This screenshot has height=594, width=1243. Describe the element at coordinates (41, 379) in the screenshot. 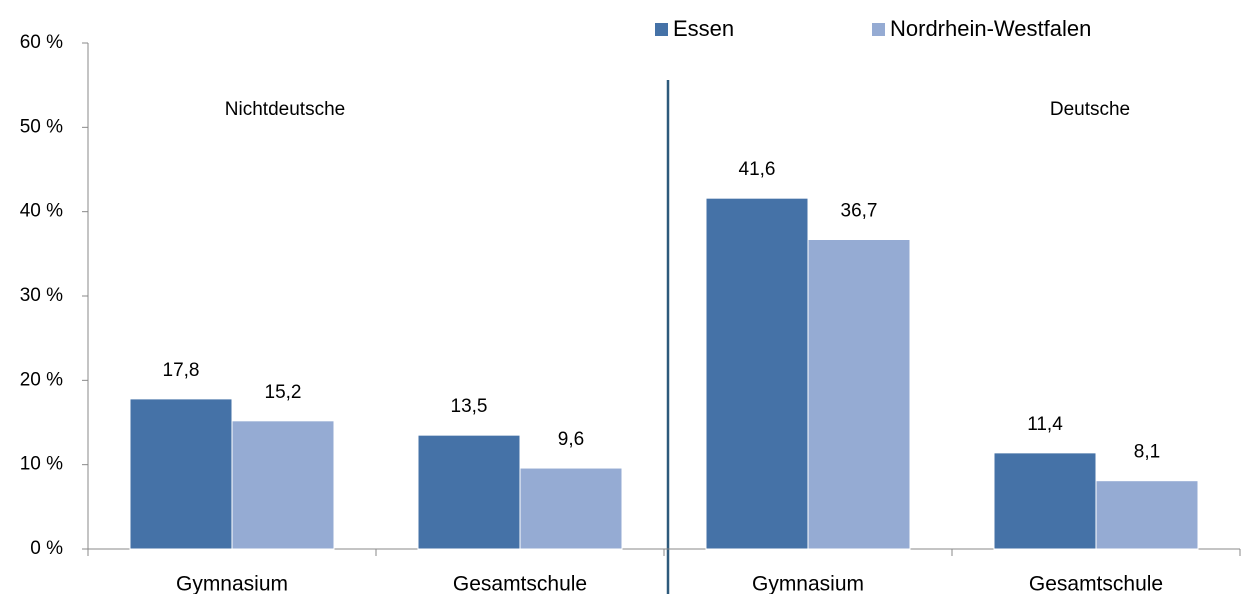

I see `y-tick-label: 20 %` at that location.